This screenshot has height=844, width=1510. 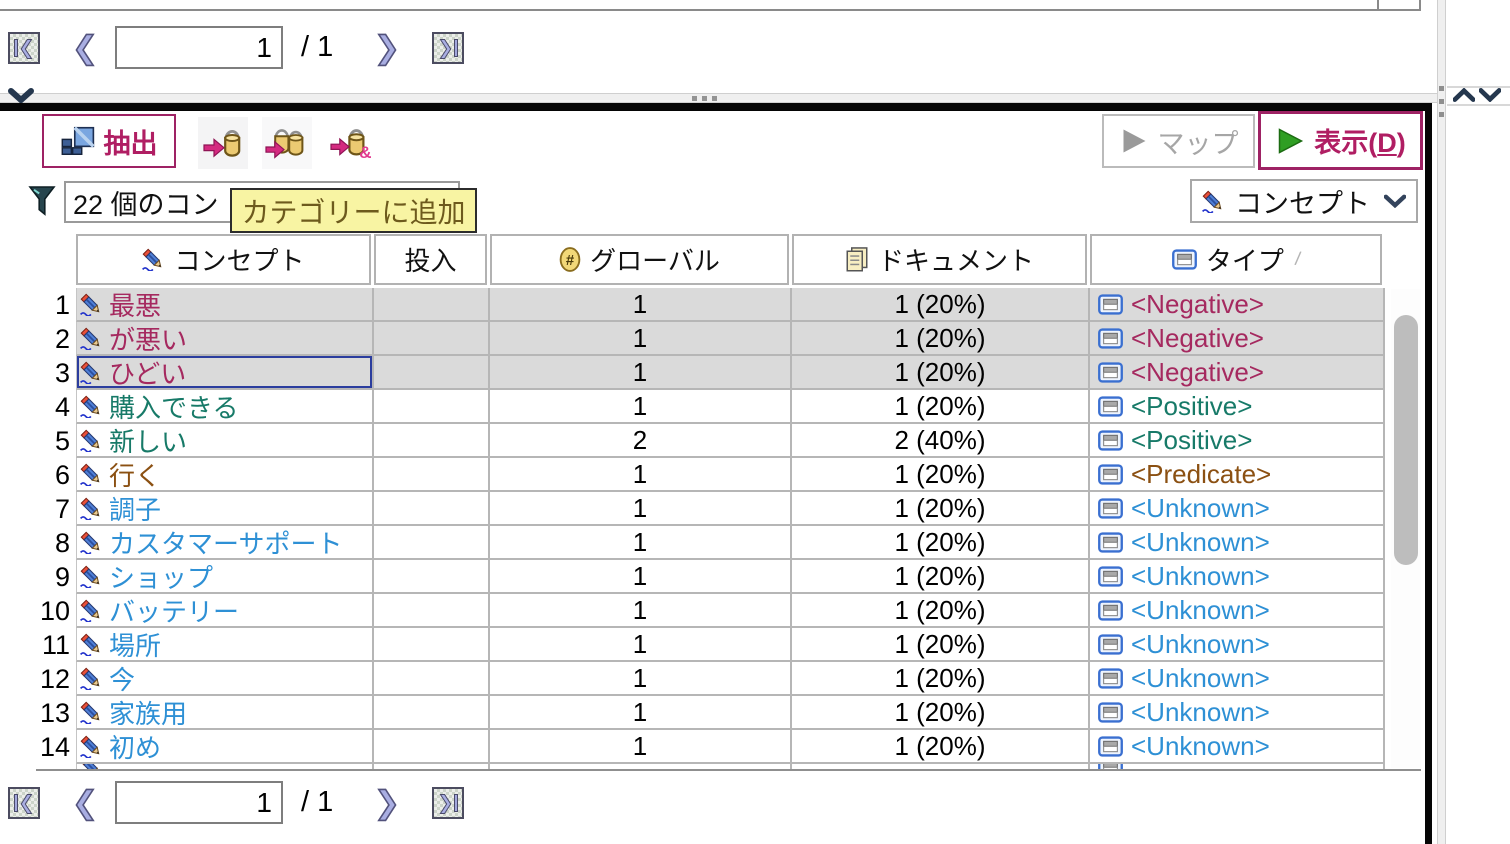 I want to click on table-row: 9 ショップ 1 1 (20%) <Unknown>, so click(x=695, y=577).